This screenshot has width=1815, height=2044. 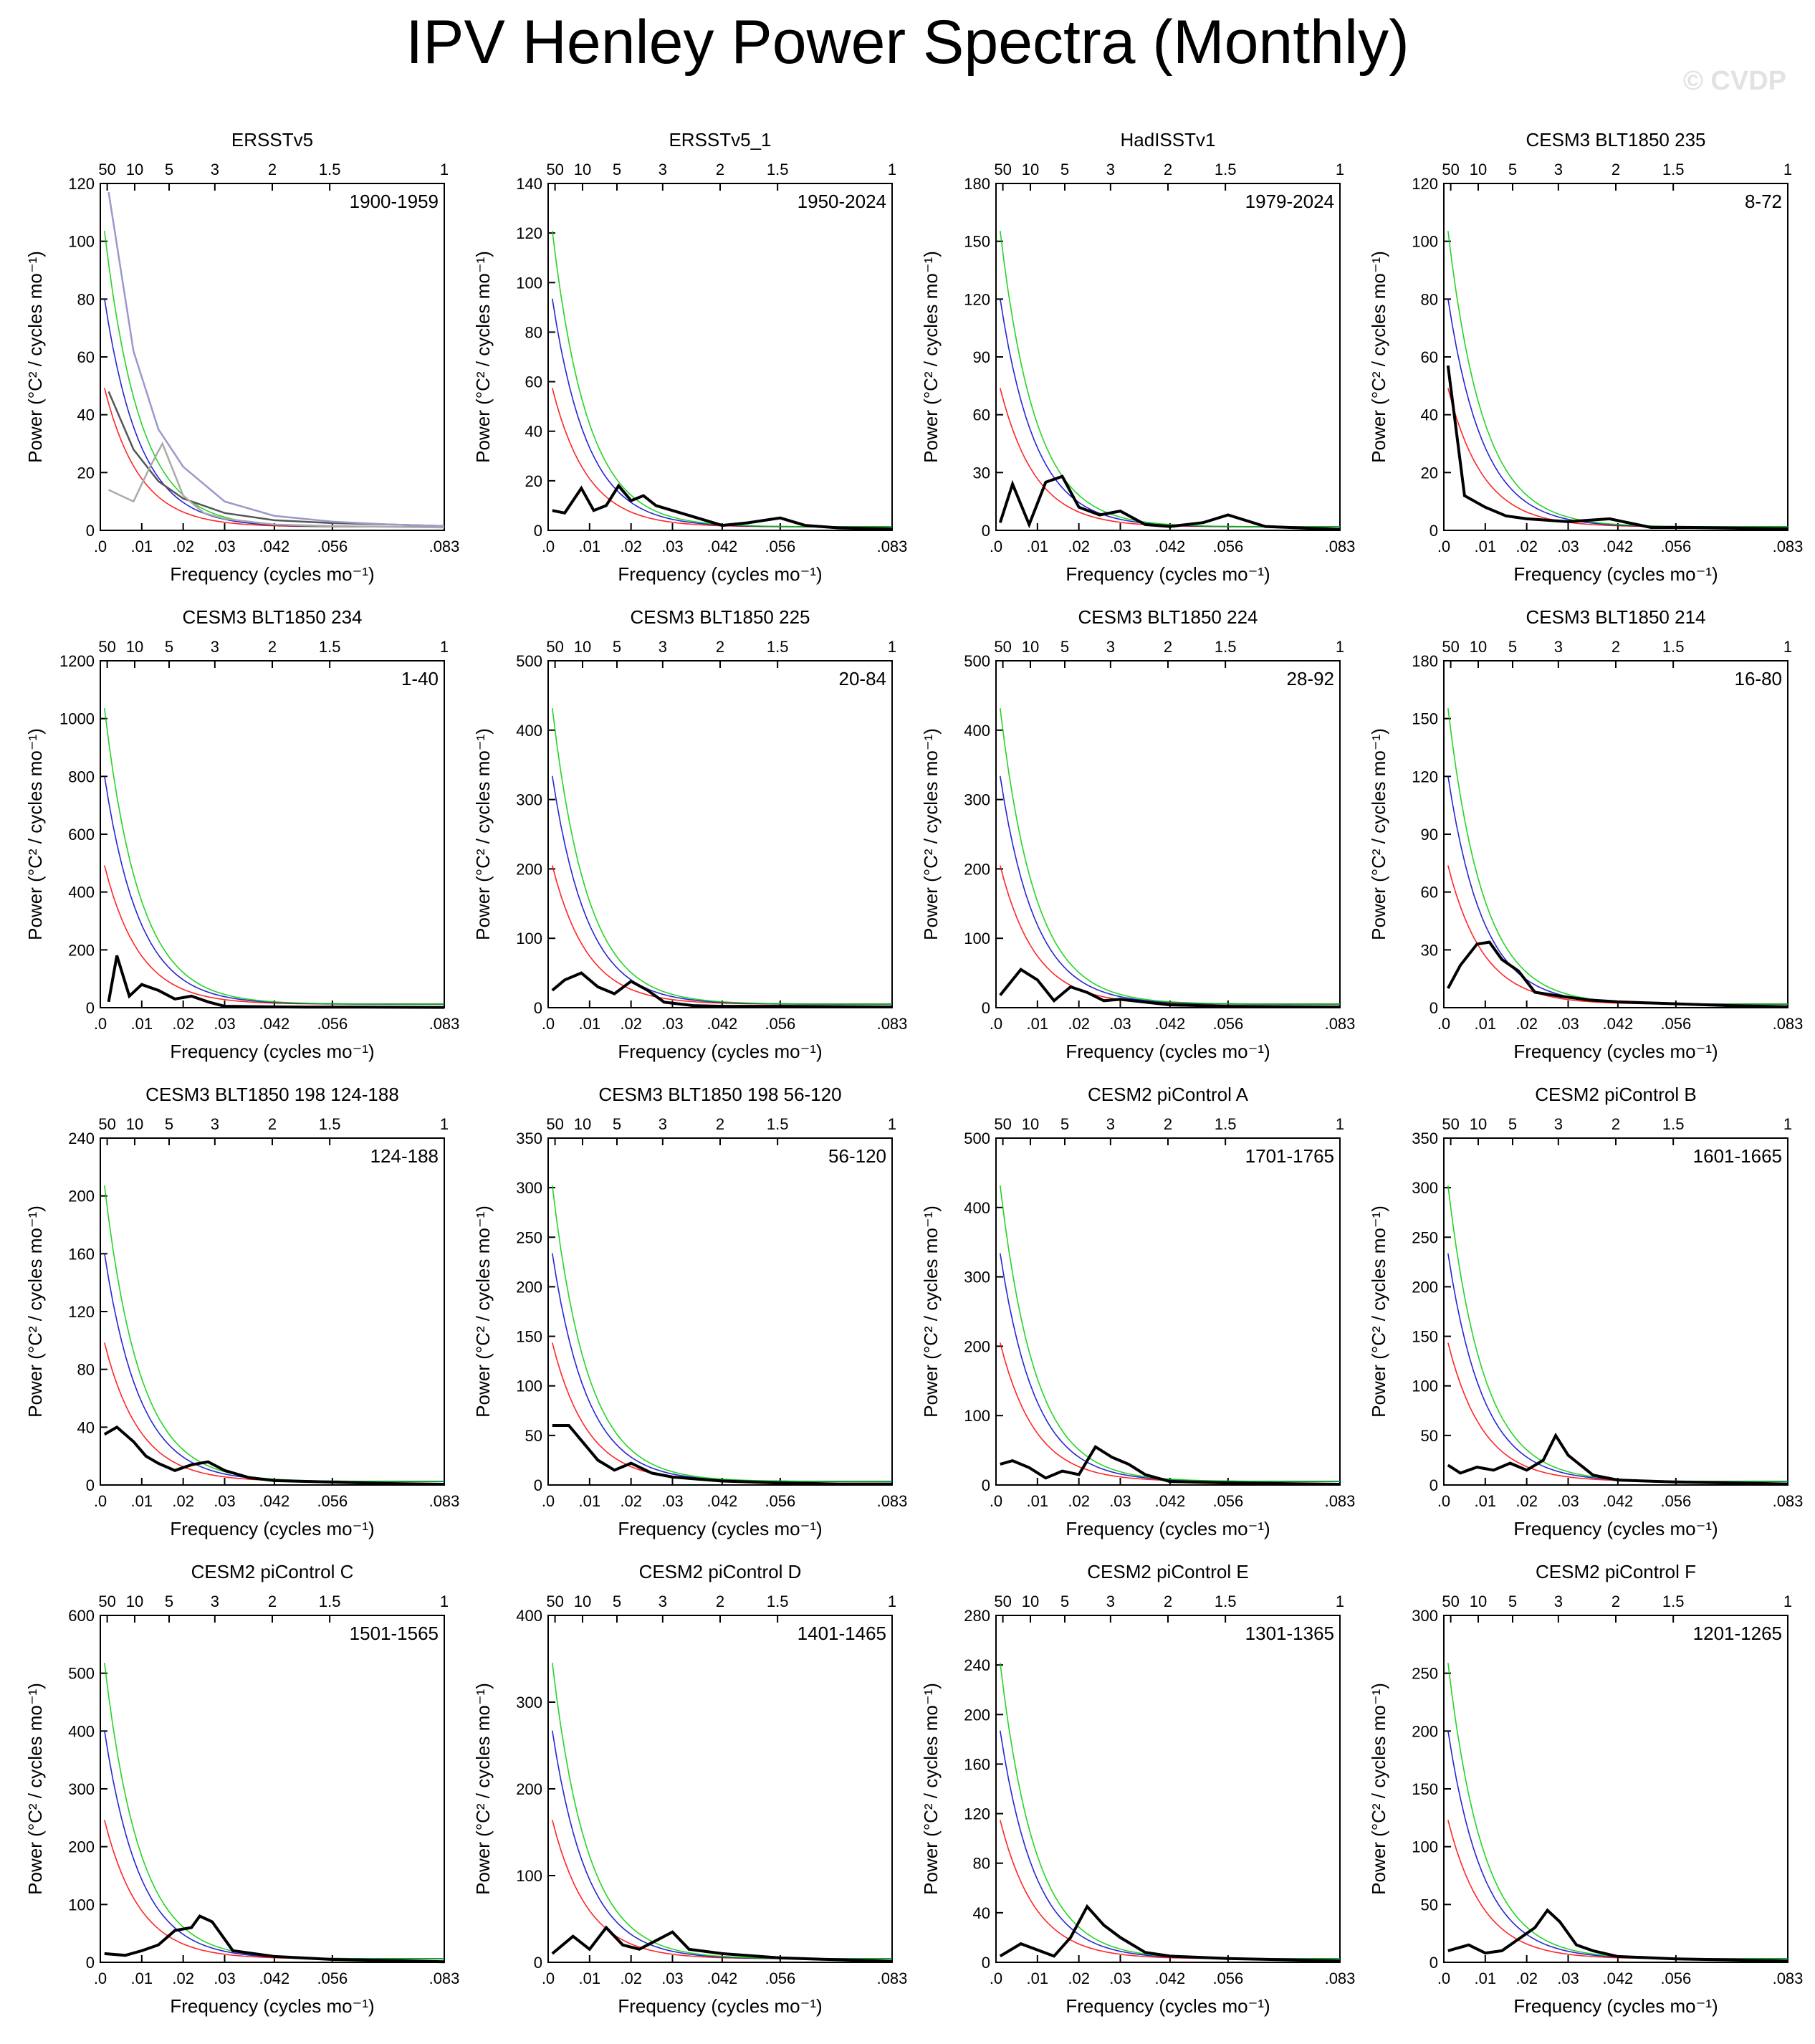 I want to click on period-label: 16-80, so click(x=1759, y=678).